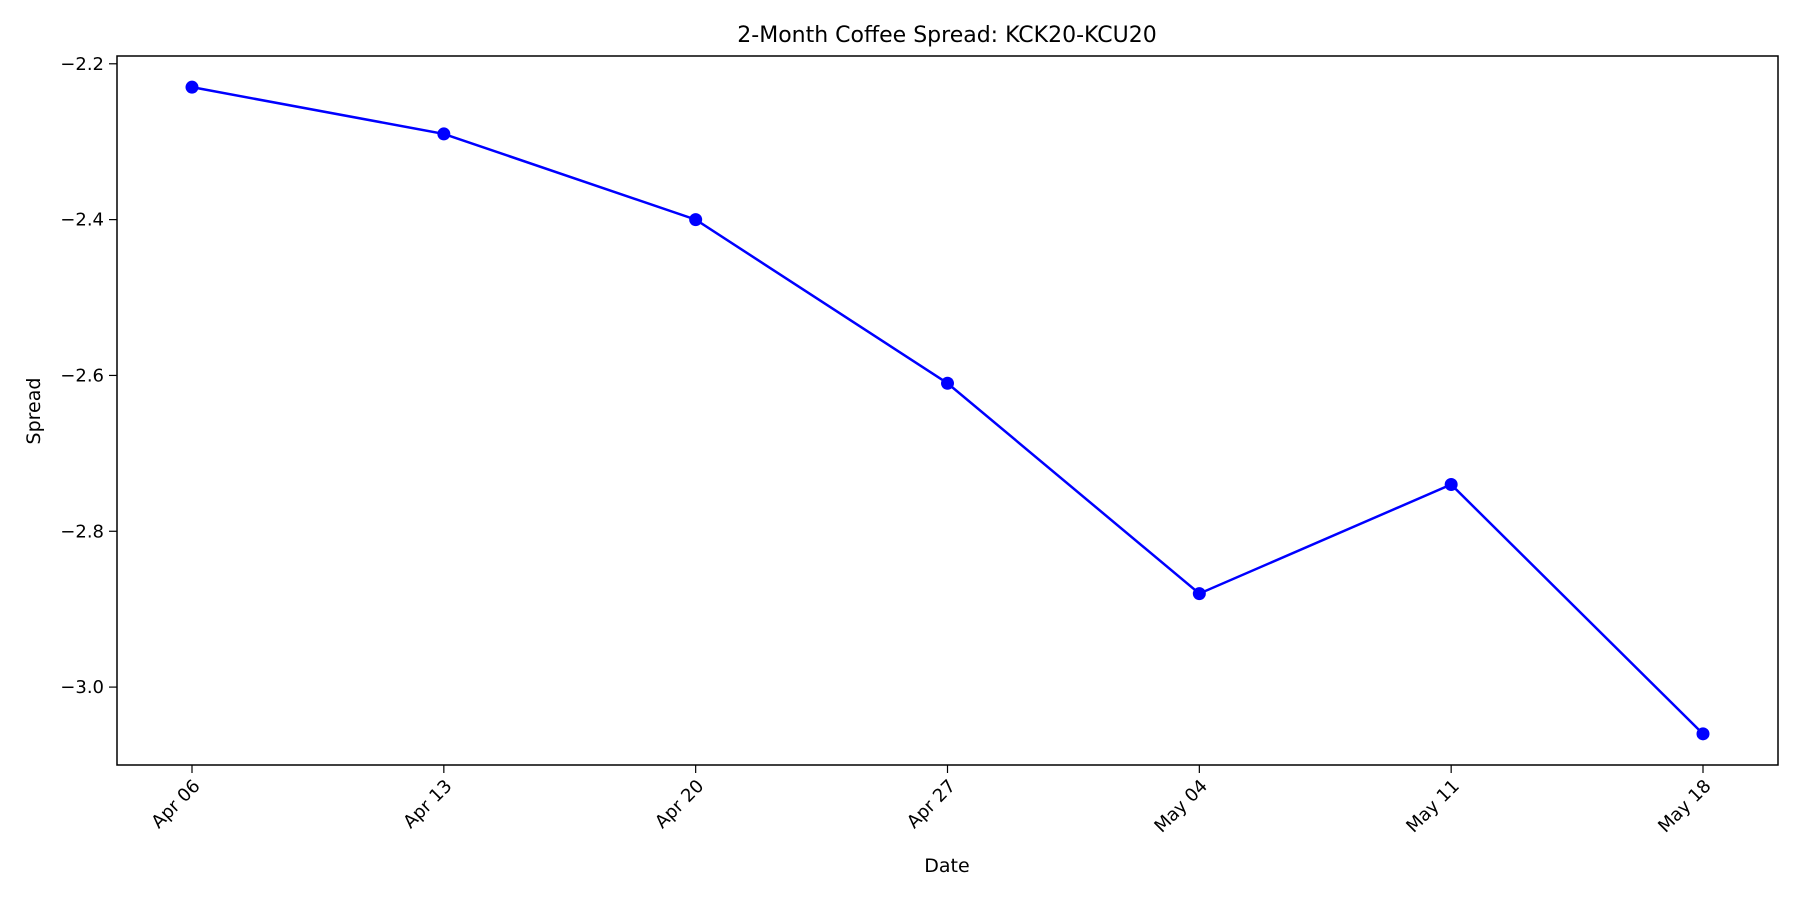 The image size is (1800, 900). I want to click on x-tick-label: Apr 06, so click(175, 804).